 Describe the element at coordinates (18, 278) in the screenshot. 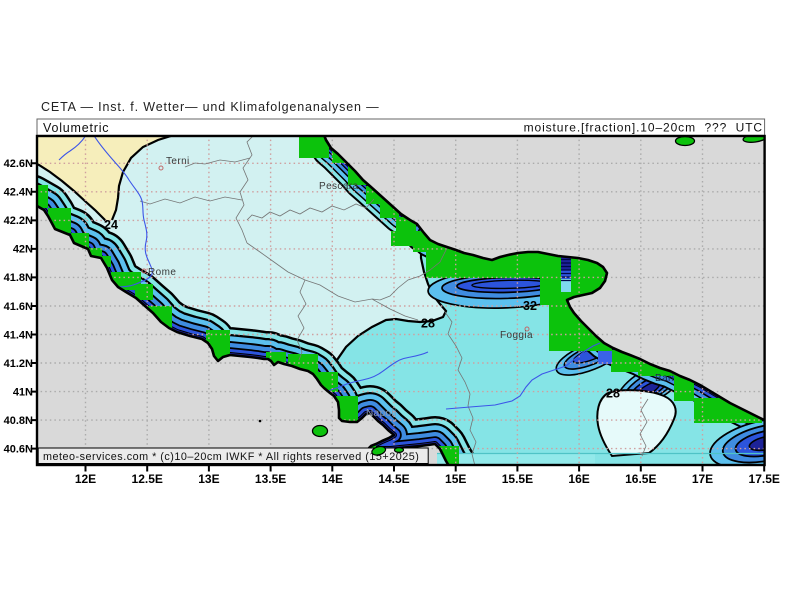

I see `svg-text: 41.8N` at that location.